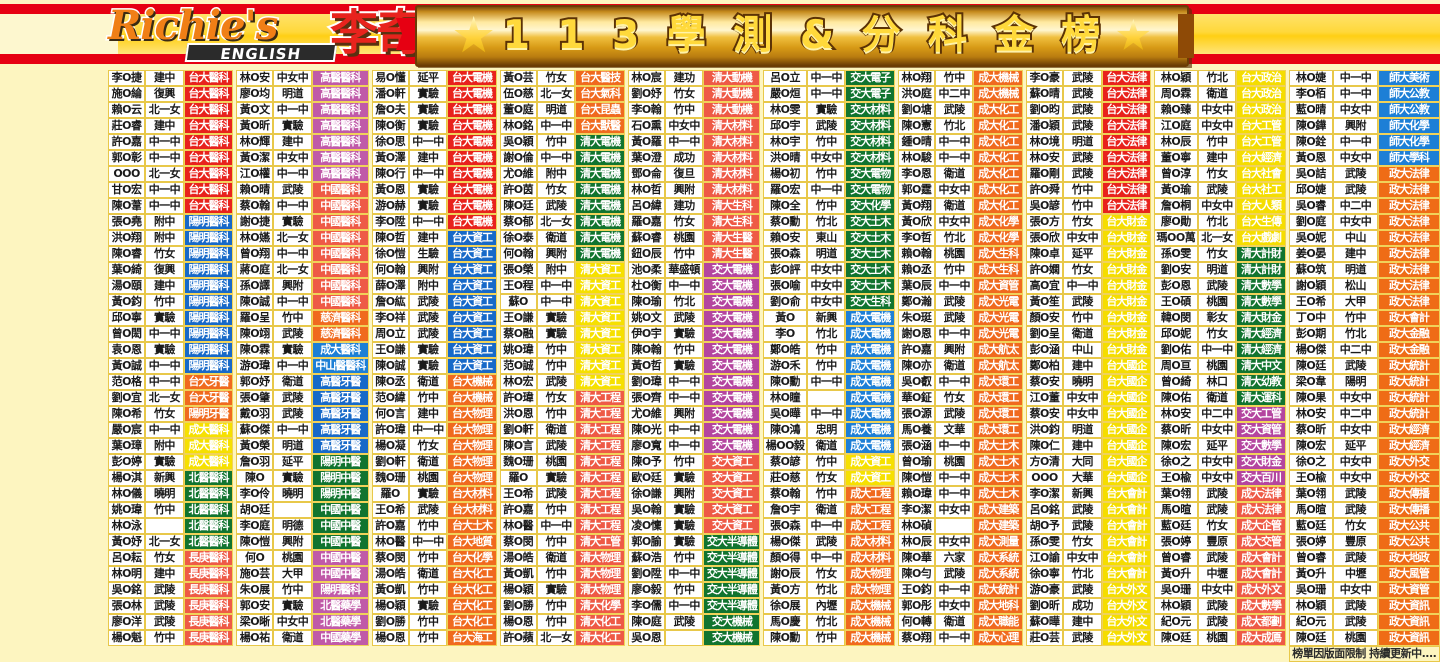 The width and height of the screenshot is (1440, 662). I want to click on cell-department: 台大會計, so click(1126, 558).